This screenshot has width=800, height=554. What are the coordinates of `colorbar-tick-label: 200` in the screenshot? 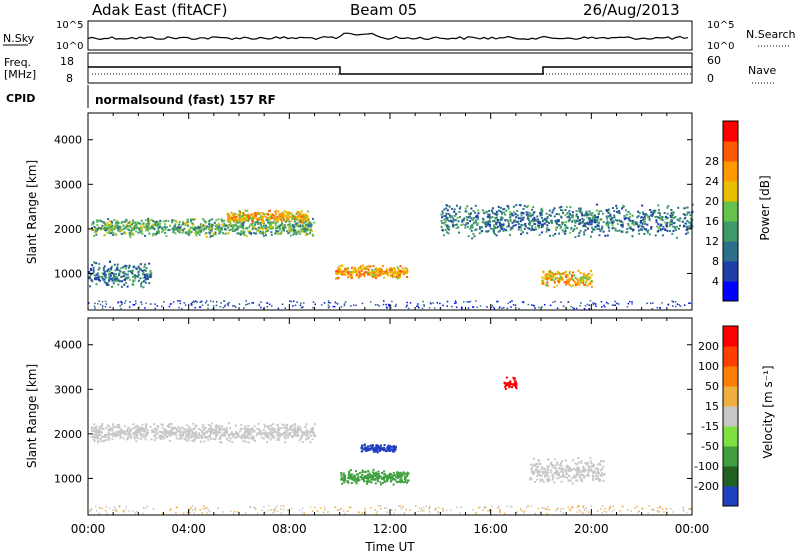 It's located at (708, 346).